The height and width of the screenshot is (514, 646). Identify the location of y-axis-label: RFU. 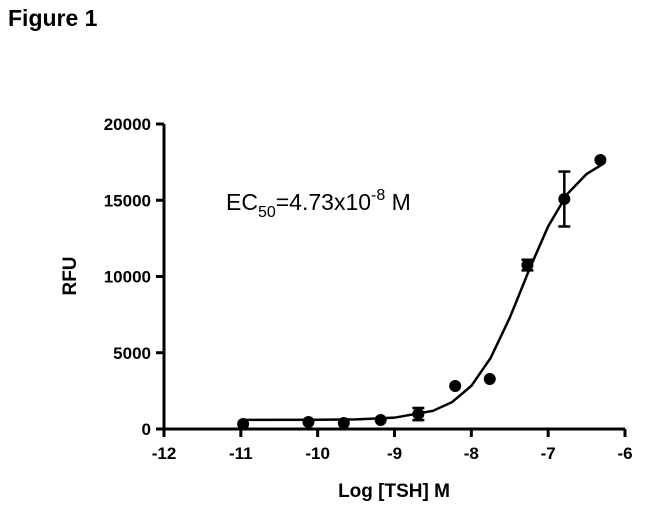
(70, 275).